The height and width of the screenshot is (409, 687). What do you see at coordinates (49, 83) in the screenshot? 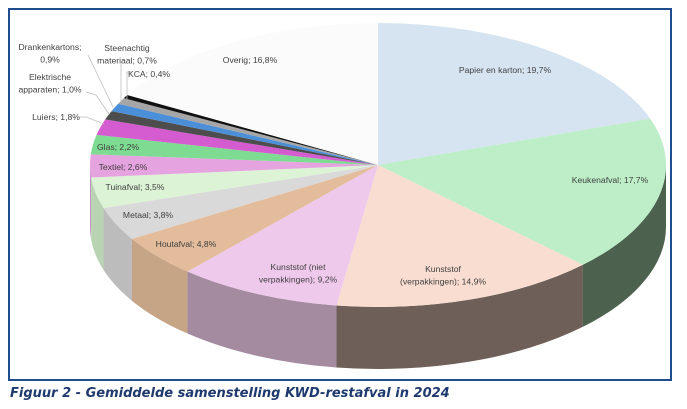
I see `data-label-elektrische-apparaten: Elektrische apparaten; 1,0%` at bounding box center [49, 83].